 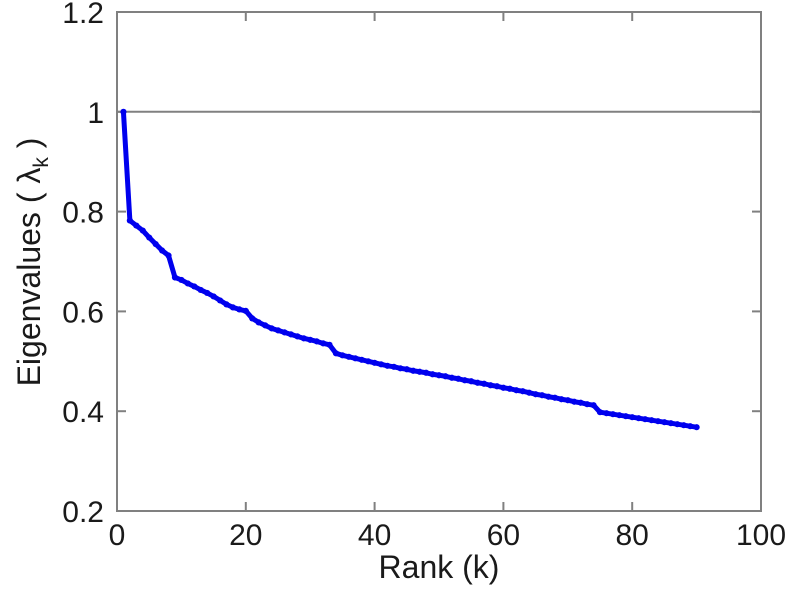 What do you see at coordinates (95, 113) in the screenshot?
I see `y-tick-label: 1` at bounding box center [95, 113].